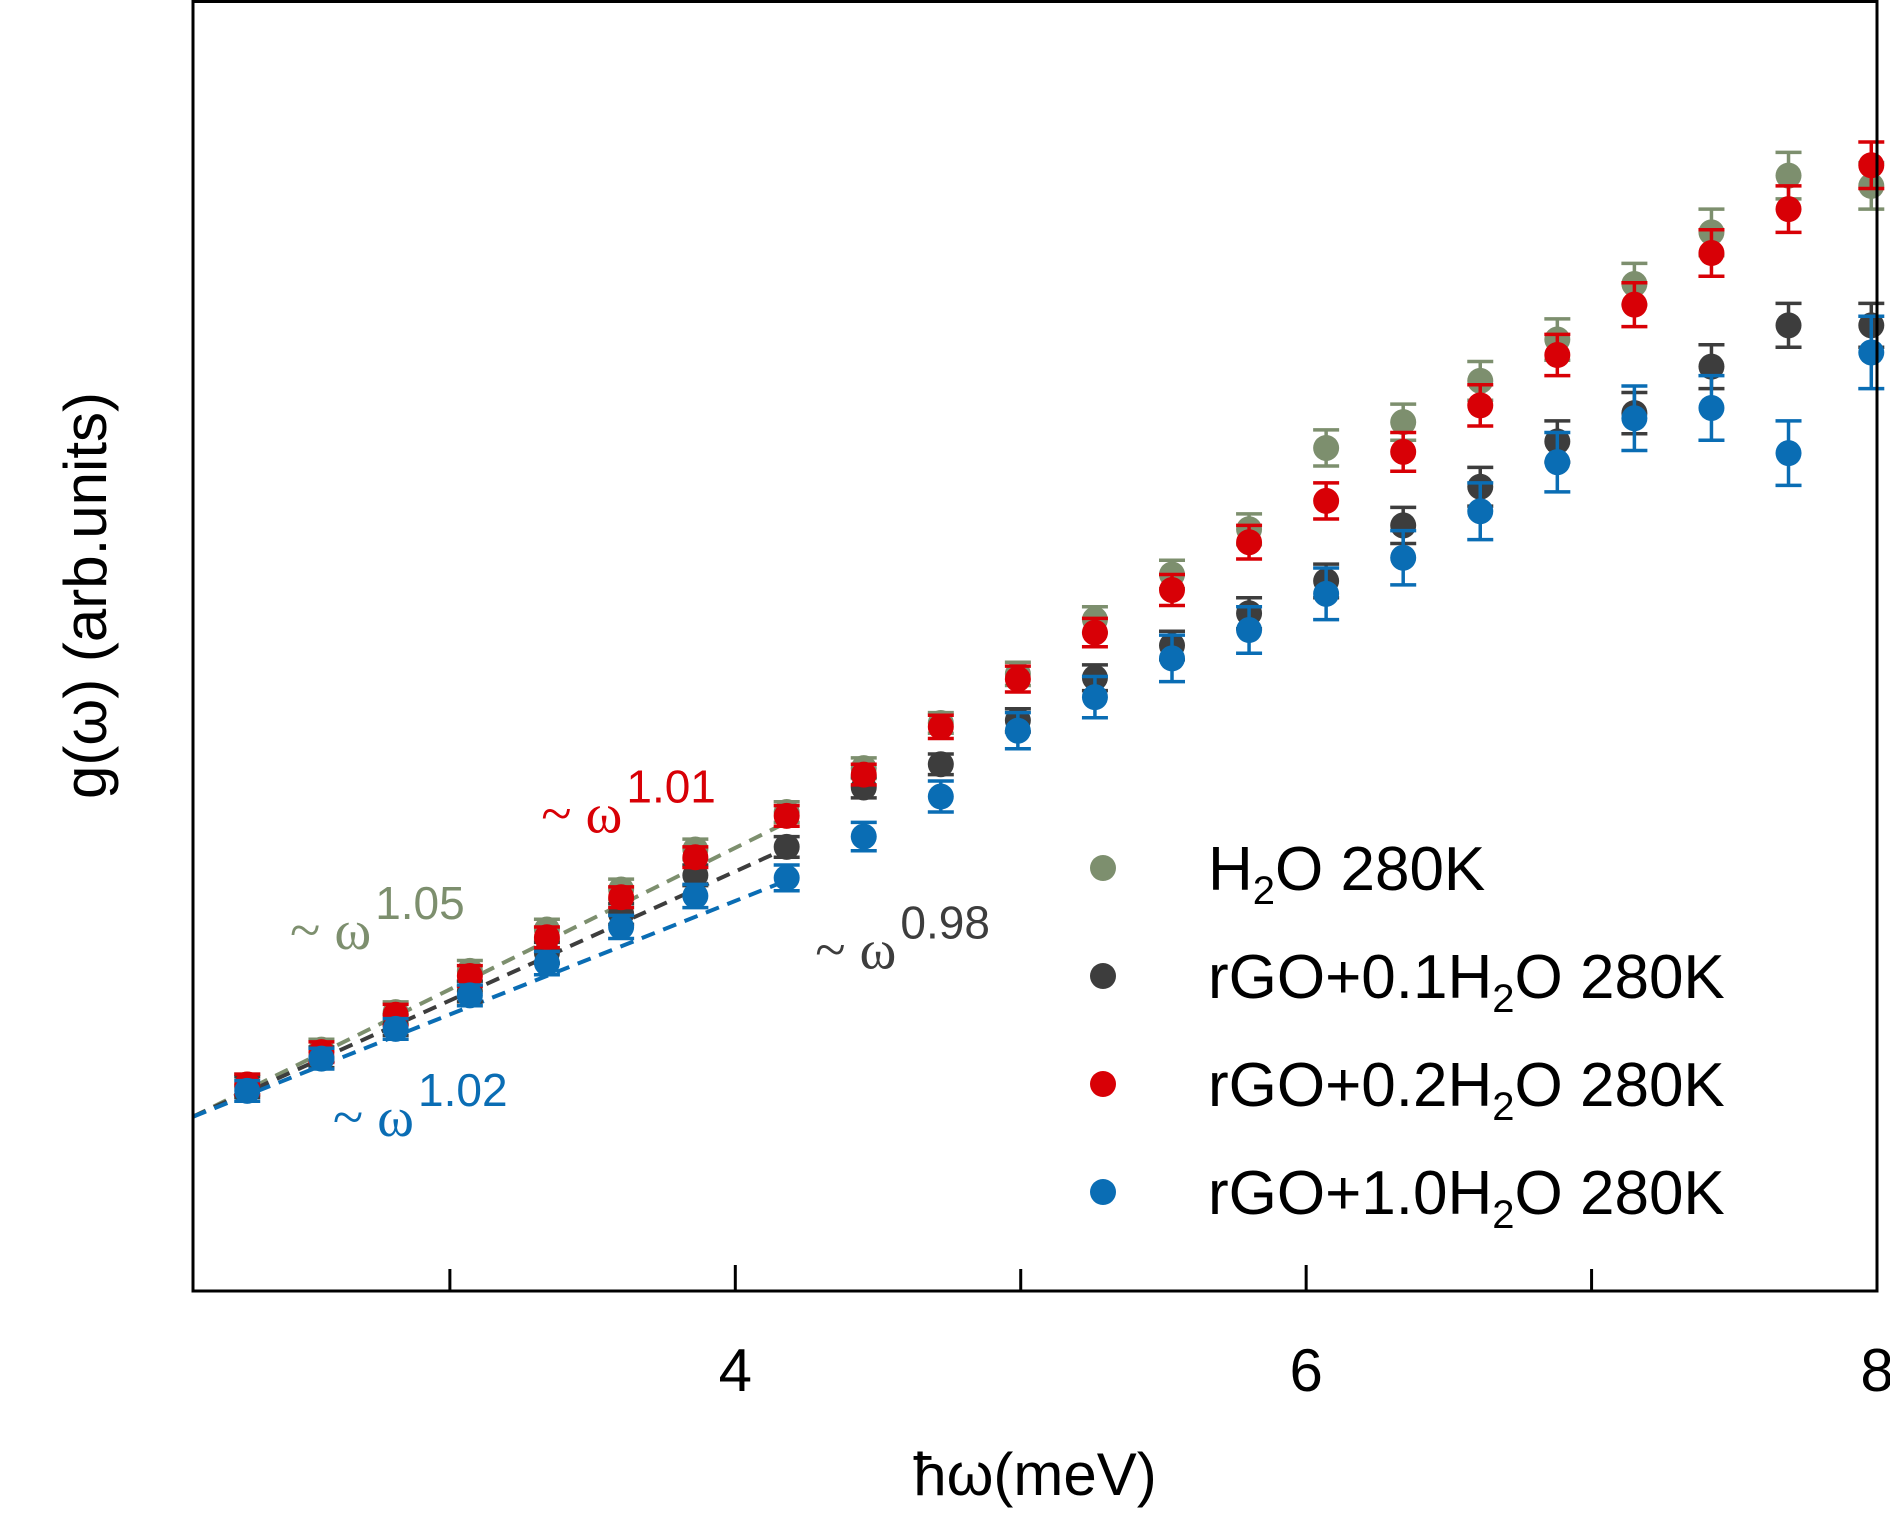 The image size is (1890, 1534). What do you see at coordinates (1466, 982) in the screenshot?
I see `legend-label: rGO+0.1H2O 280K` at bounding box center [1466, 982].